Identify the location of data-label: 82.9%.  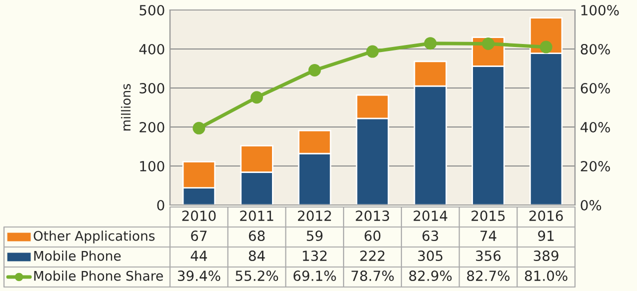
(430, 276).